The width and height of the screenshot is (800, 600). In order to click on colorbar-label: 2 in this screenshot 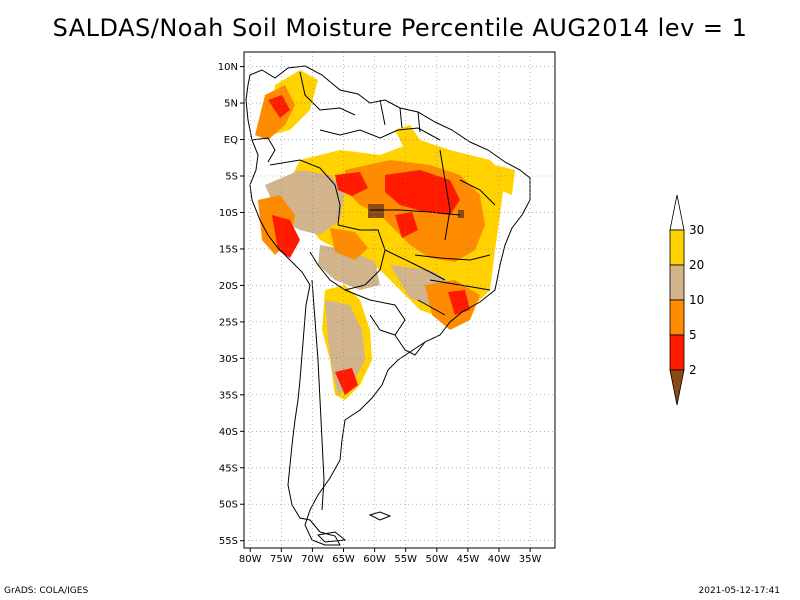, I will do `click(693, 370)`.